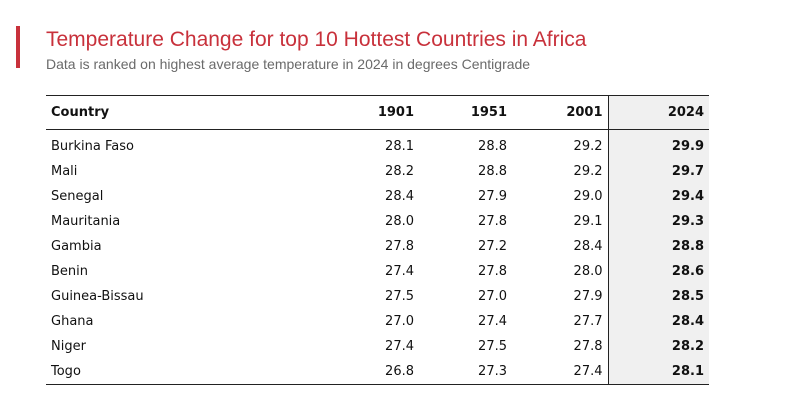 This screenshot has width=800, height=400. What do you see at coordinates (186, 112) in the screenshot?
I see `column-header-country: Country` at bounding box center [186, 112].